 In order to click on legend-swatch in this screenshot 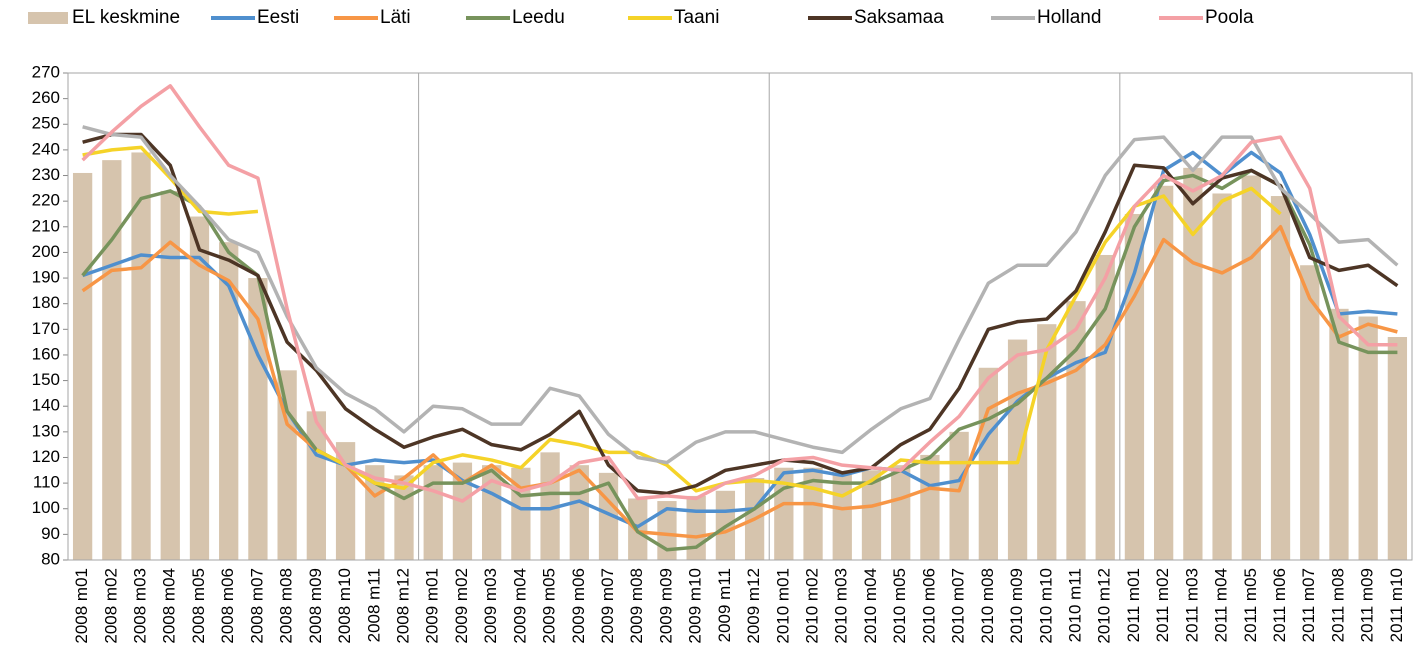, I will do `click(48, 18)`.